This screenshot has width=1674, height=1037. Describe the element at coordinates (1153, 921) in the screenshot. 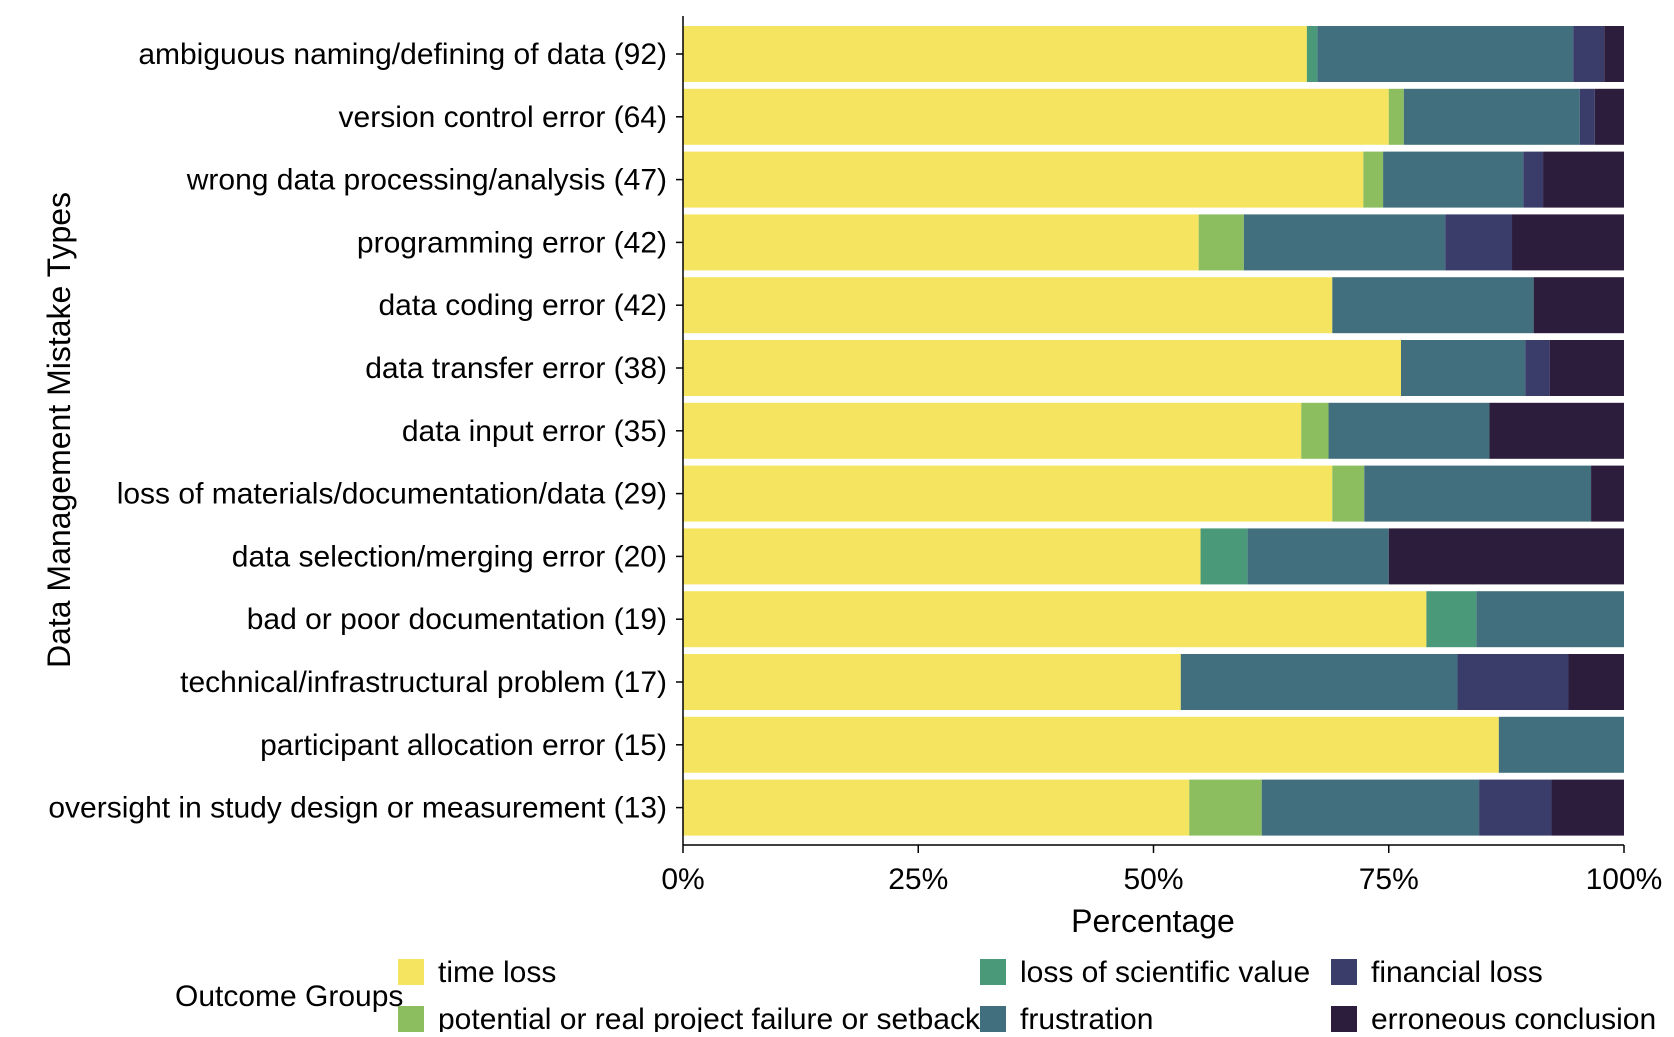

I see `x-axis-title: Percentage` at that location.